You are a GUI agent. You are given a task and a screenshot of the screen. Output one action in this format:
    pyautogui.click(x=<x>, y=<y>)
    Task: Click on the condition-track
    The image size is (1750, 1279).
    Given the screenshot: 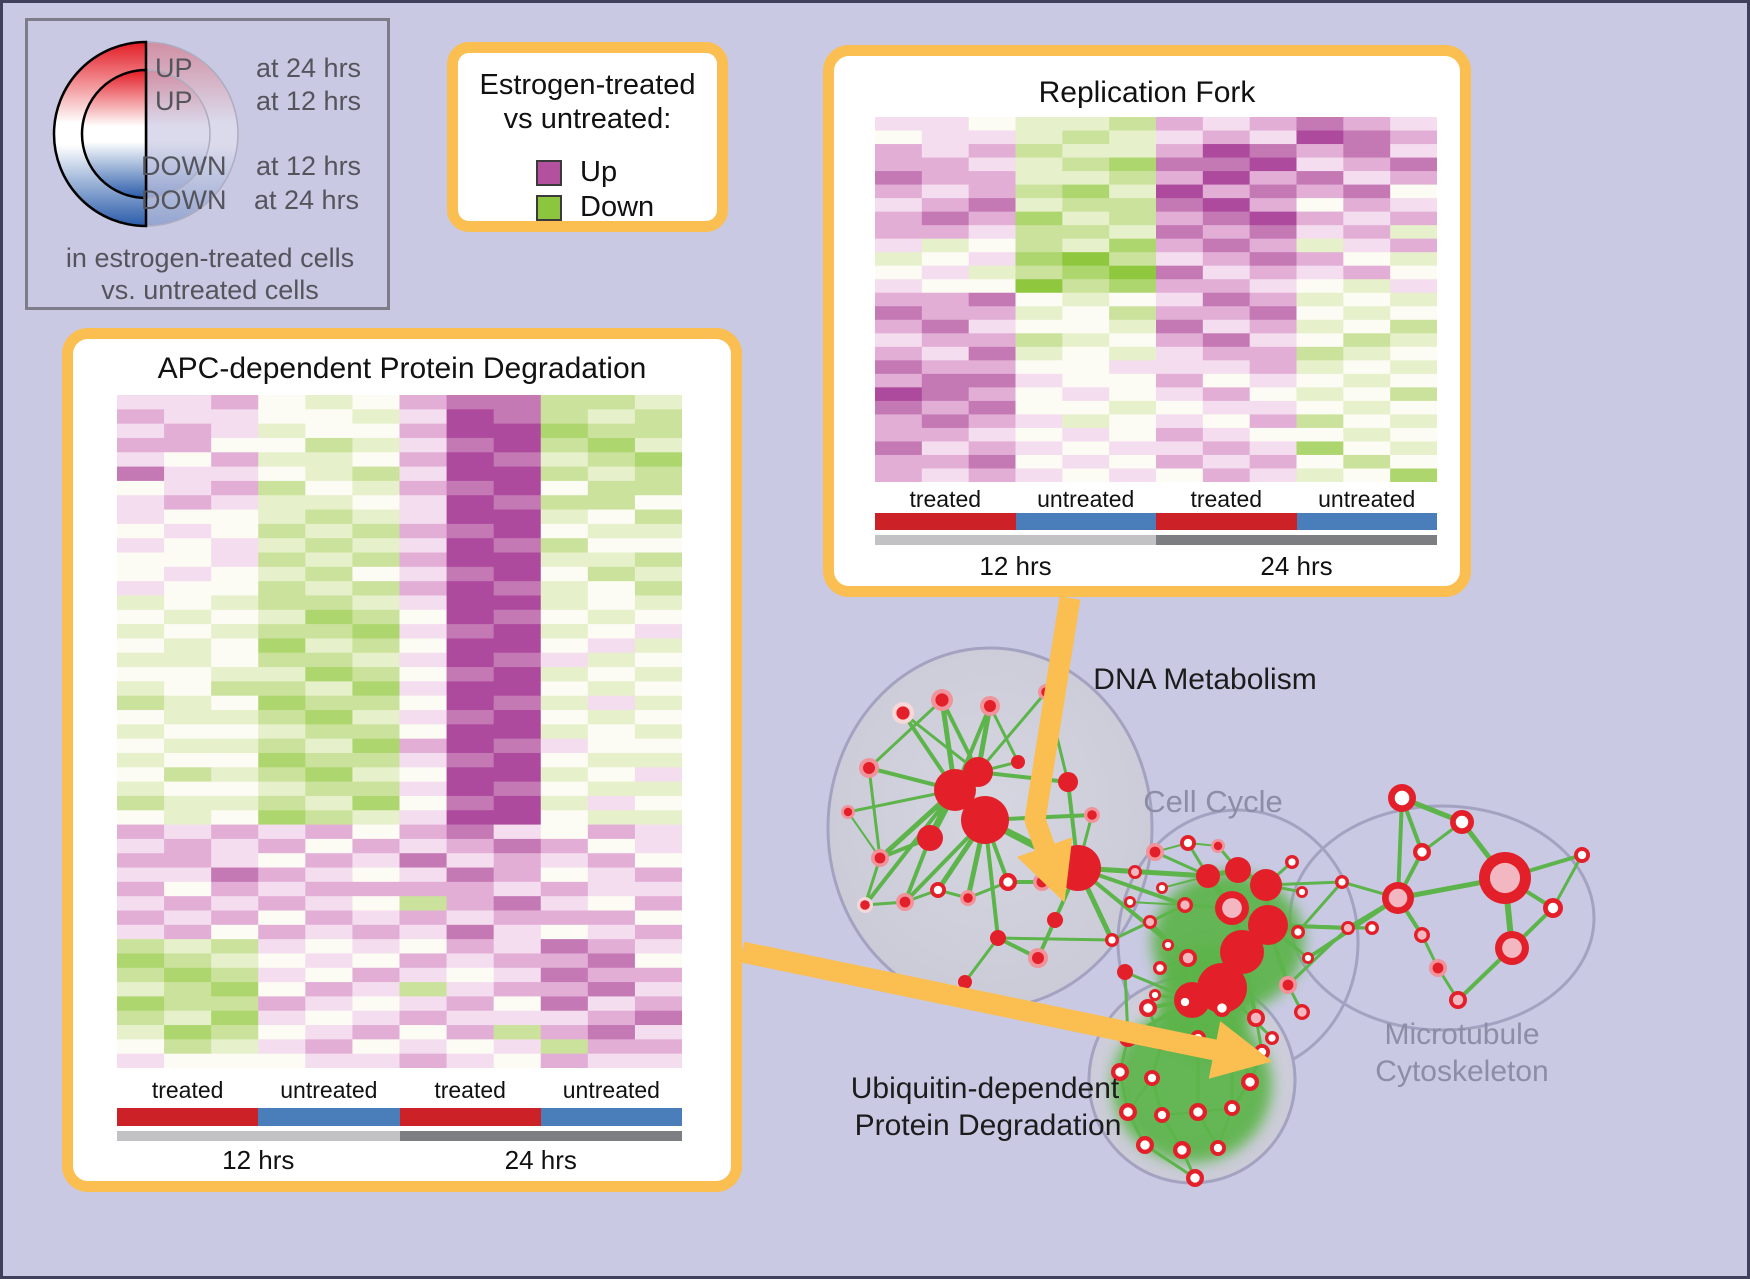 What is the action you would take?
    pyautogui.click(x=399, y=1117)
    